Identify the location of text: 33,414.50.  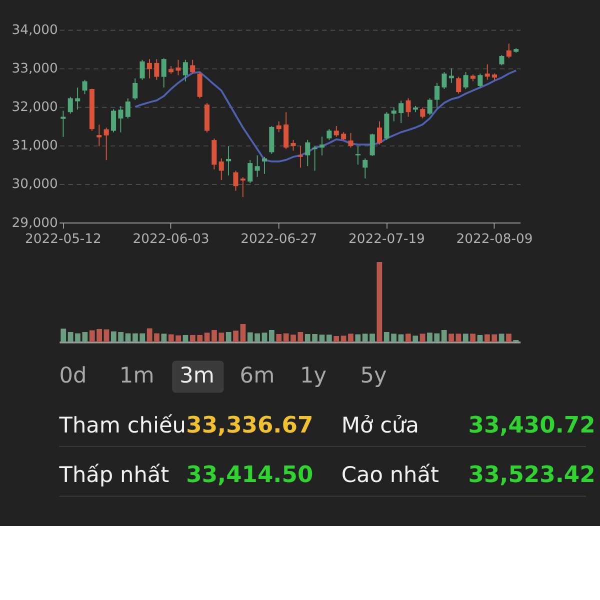
(250, 475).